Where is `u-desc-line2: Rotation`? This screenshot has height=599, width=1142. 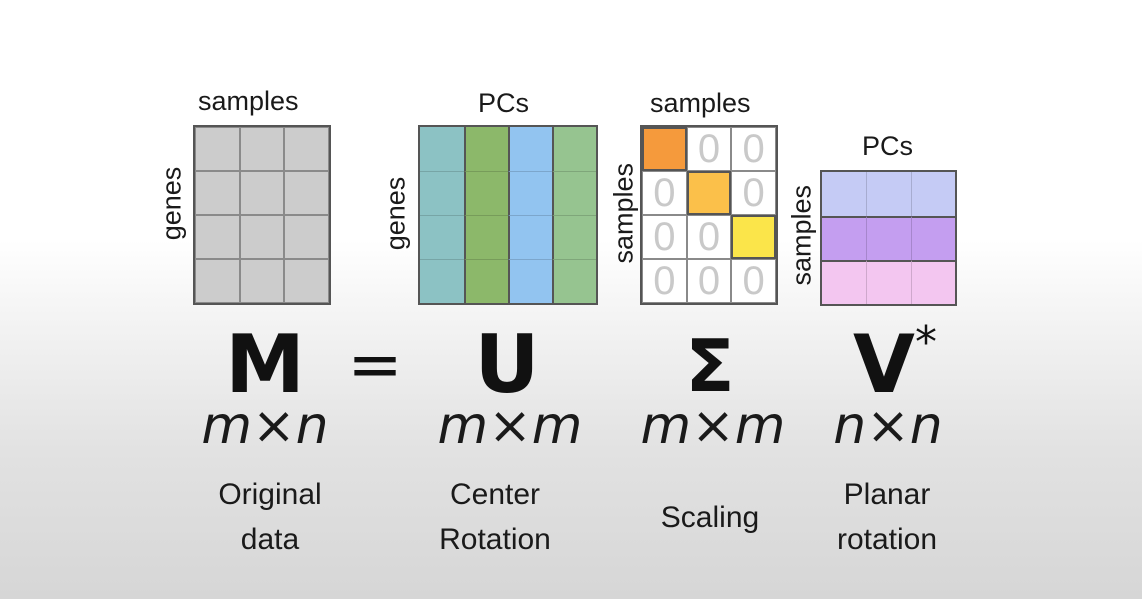 u-desc-line2: Rotation is located at coordinates (495, 539).